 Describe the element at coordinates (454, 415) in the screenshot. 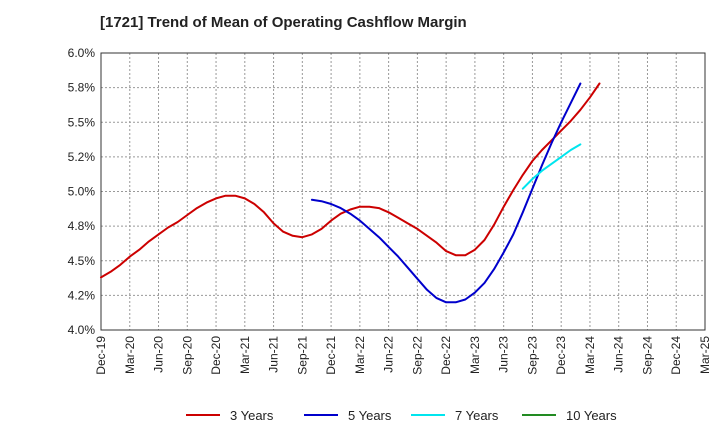

I see `legend-item: 7 Years` at that location.